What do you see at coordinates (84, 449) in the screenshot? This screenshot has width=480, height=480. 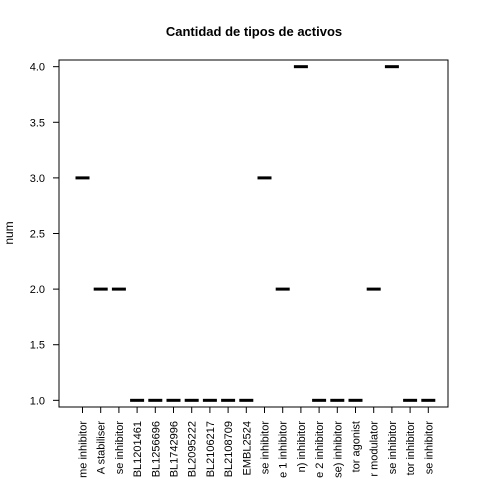 I see `x-tick-label: me inhibitor` at bounding box center [84, 449].